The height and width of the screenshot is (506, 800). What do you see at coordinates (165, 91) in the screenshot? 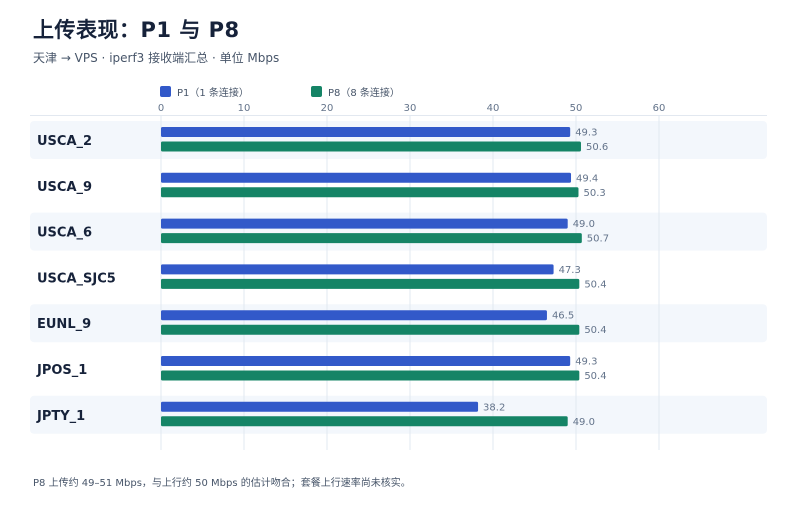
I see `legend-swatch-p1` at bounding box center [165, 91].